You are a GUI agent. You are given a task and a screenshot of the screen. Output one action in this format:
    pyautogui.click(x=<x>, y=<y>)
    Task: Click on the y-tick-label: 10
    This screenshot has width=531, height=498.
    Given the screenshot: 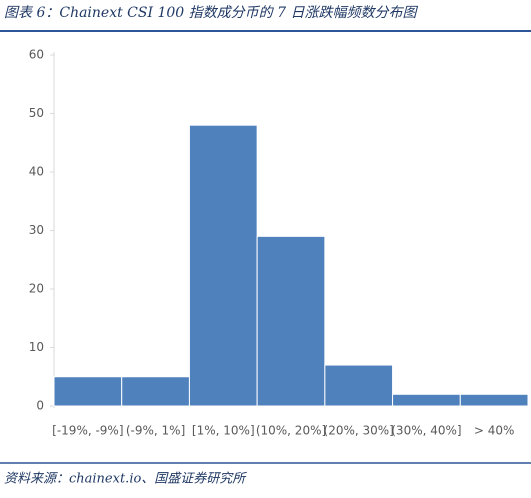 What is the action you would take?
    pyautogui.click(x=36, y=347)
    